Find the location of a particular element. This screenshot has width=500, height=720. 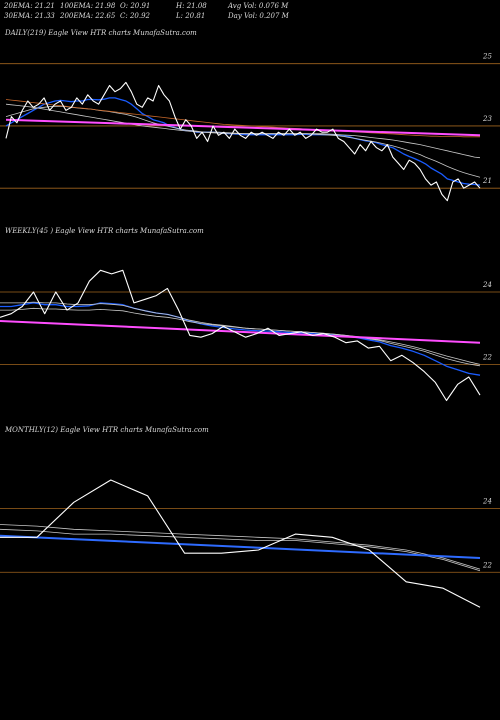

ema200-readout: 200EMA: 22.65 is located at coordinates (88, 16).